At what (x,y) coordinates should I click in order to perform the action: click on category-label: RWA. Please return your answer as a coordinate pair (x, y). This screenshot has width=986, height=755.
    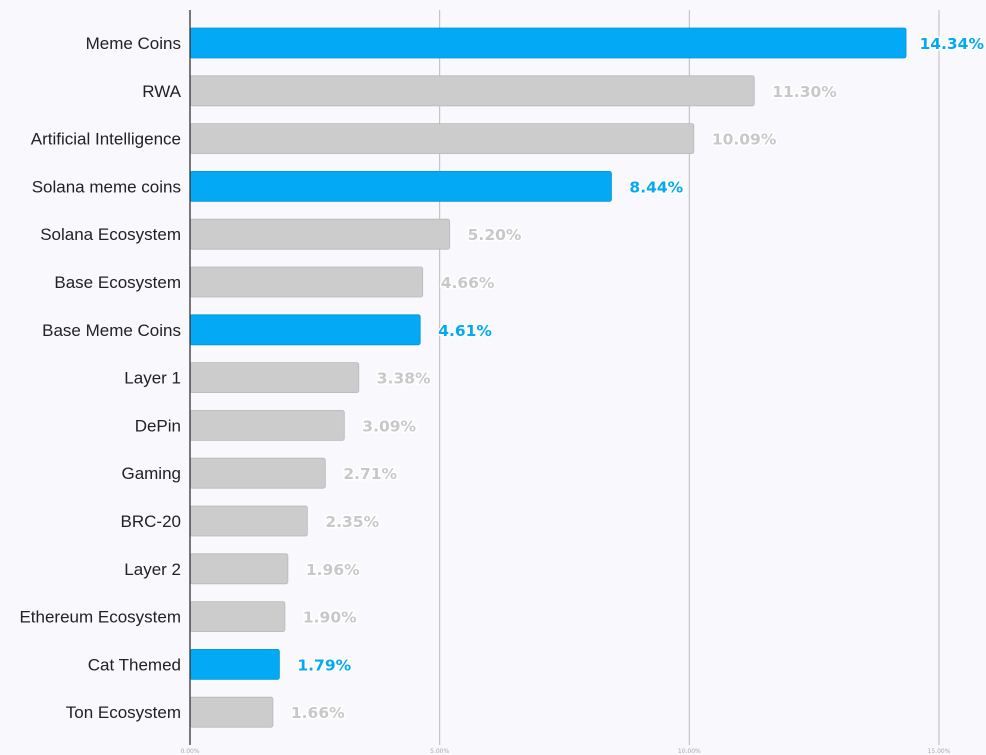
    Looking at the image, I should click on (161, 91).